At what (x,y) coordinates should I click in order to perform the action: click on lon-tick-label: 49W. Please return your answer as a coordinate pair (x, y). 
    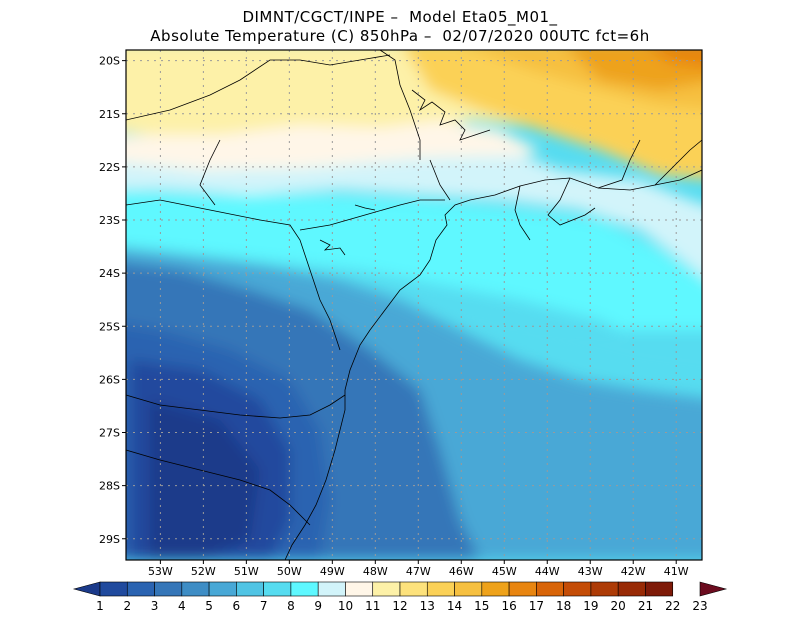
    Looking at the image, I should click on (332, 571).